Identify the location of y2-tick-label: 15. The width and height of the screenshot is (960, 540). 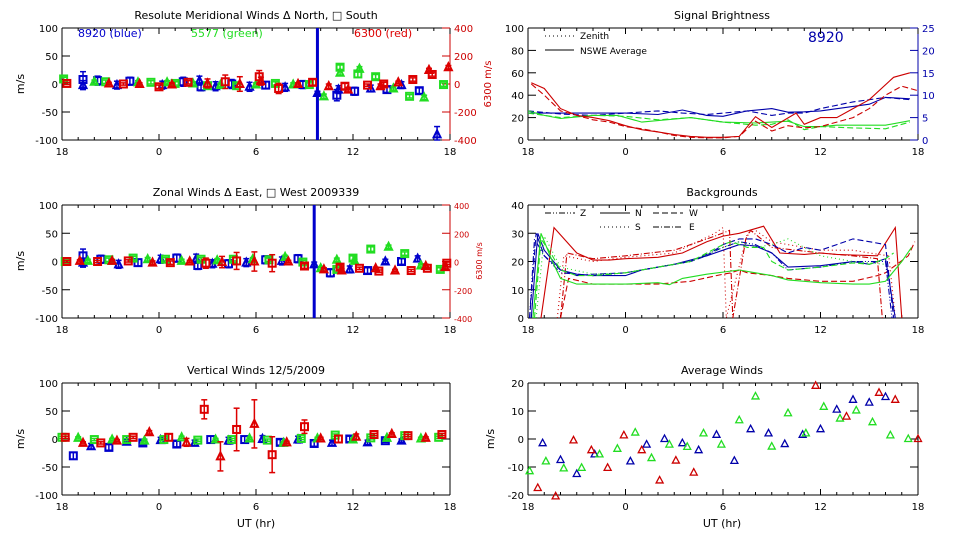
(928, 74).